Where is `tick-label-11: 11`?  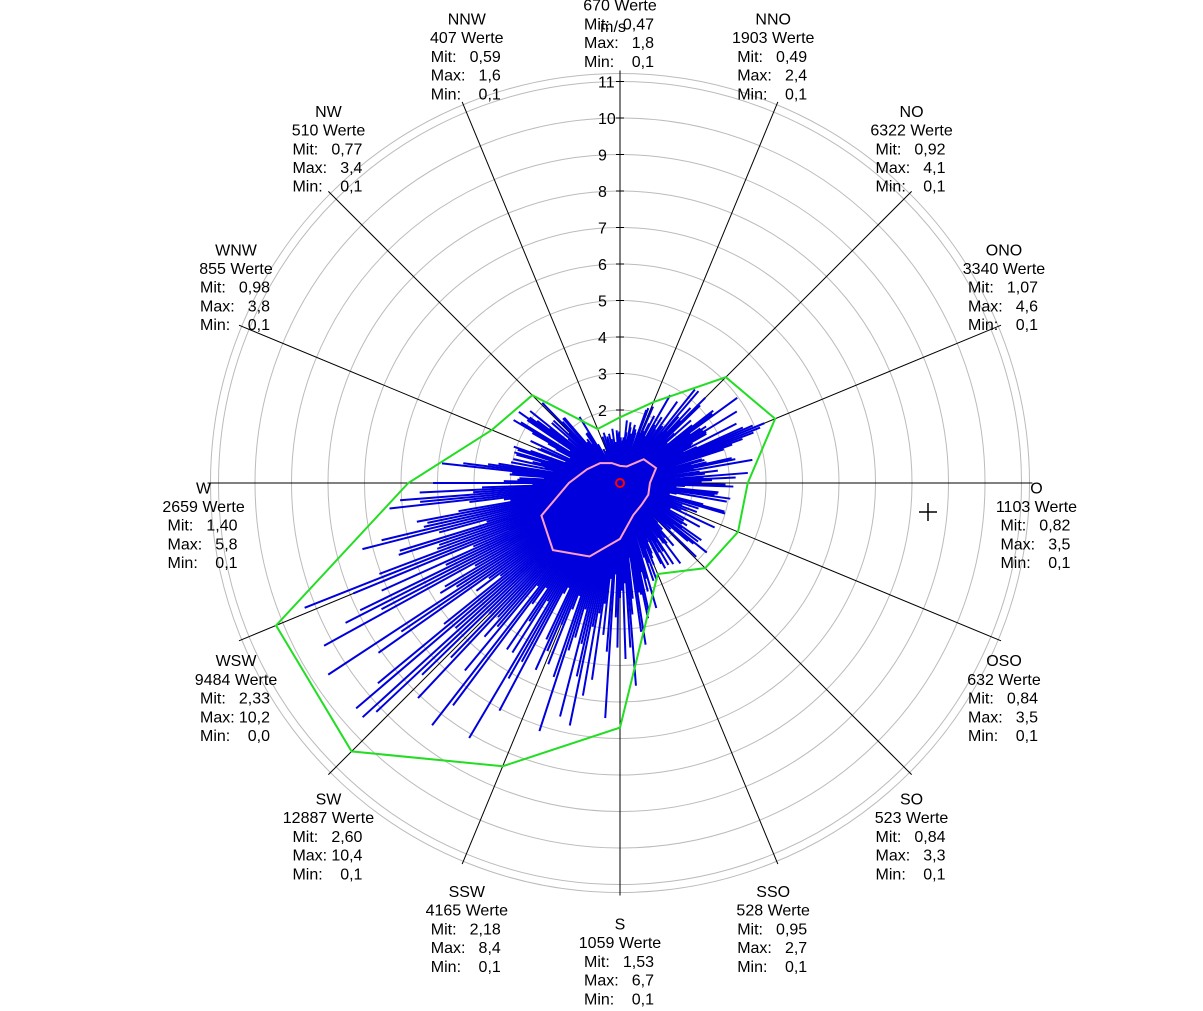
tick-label-11: 11 is located at coordinates (606, 83).